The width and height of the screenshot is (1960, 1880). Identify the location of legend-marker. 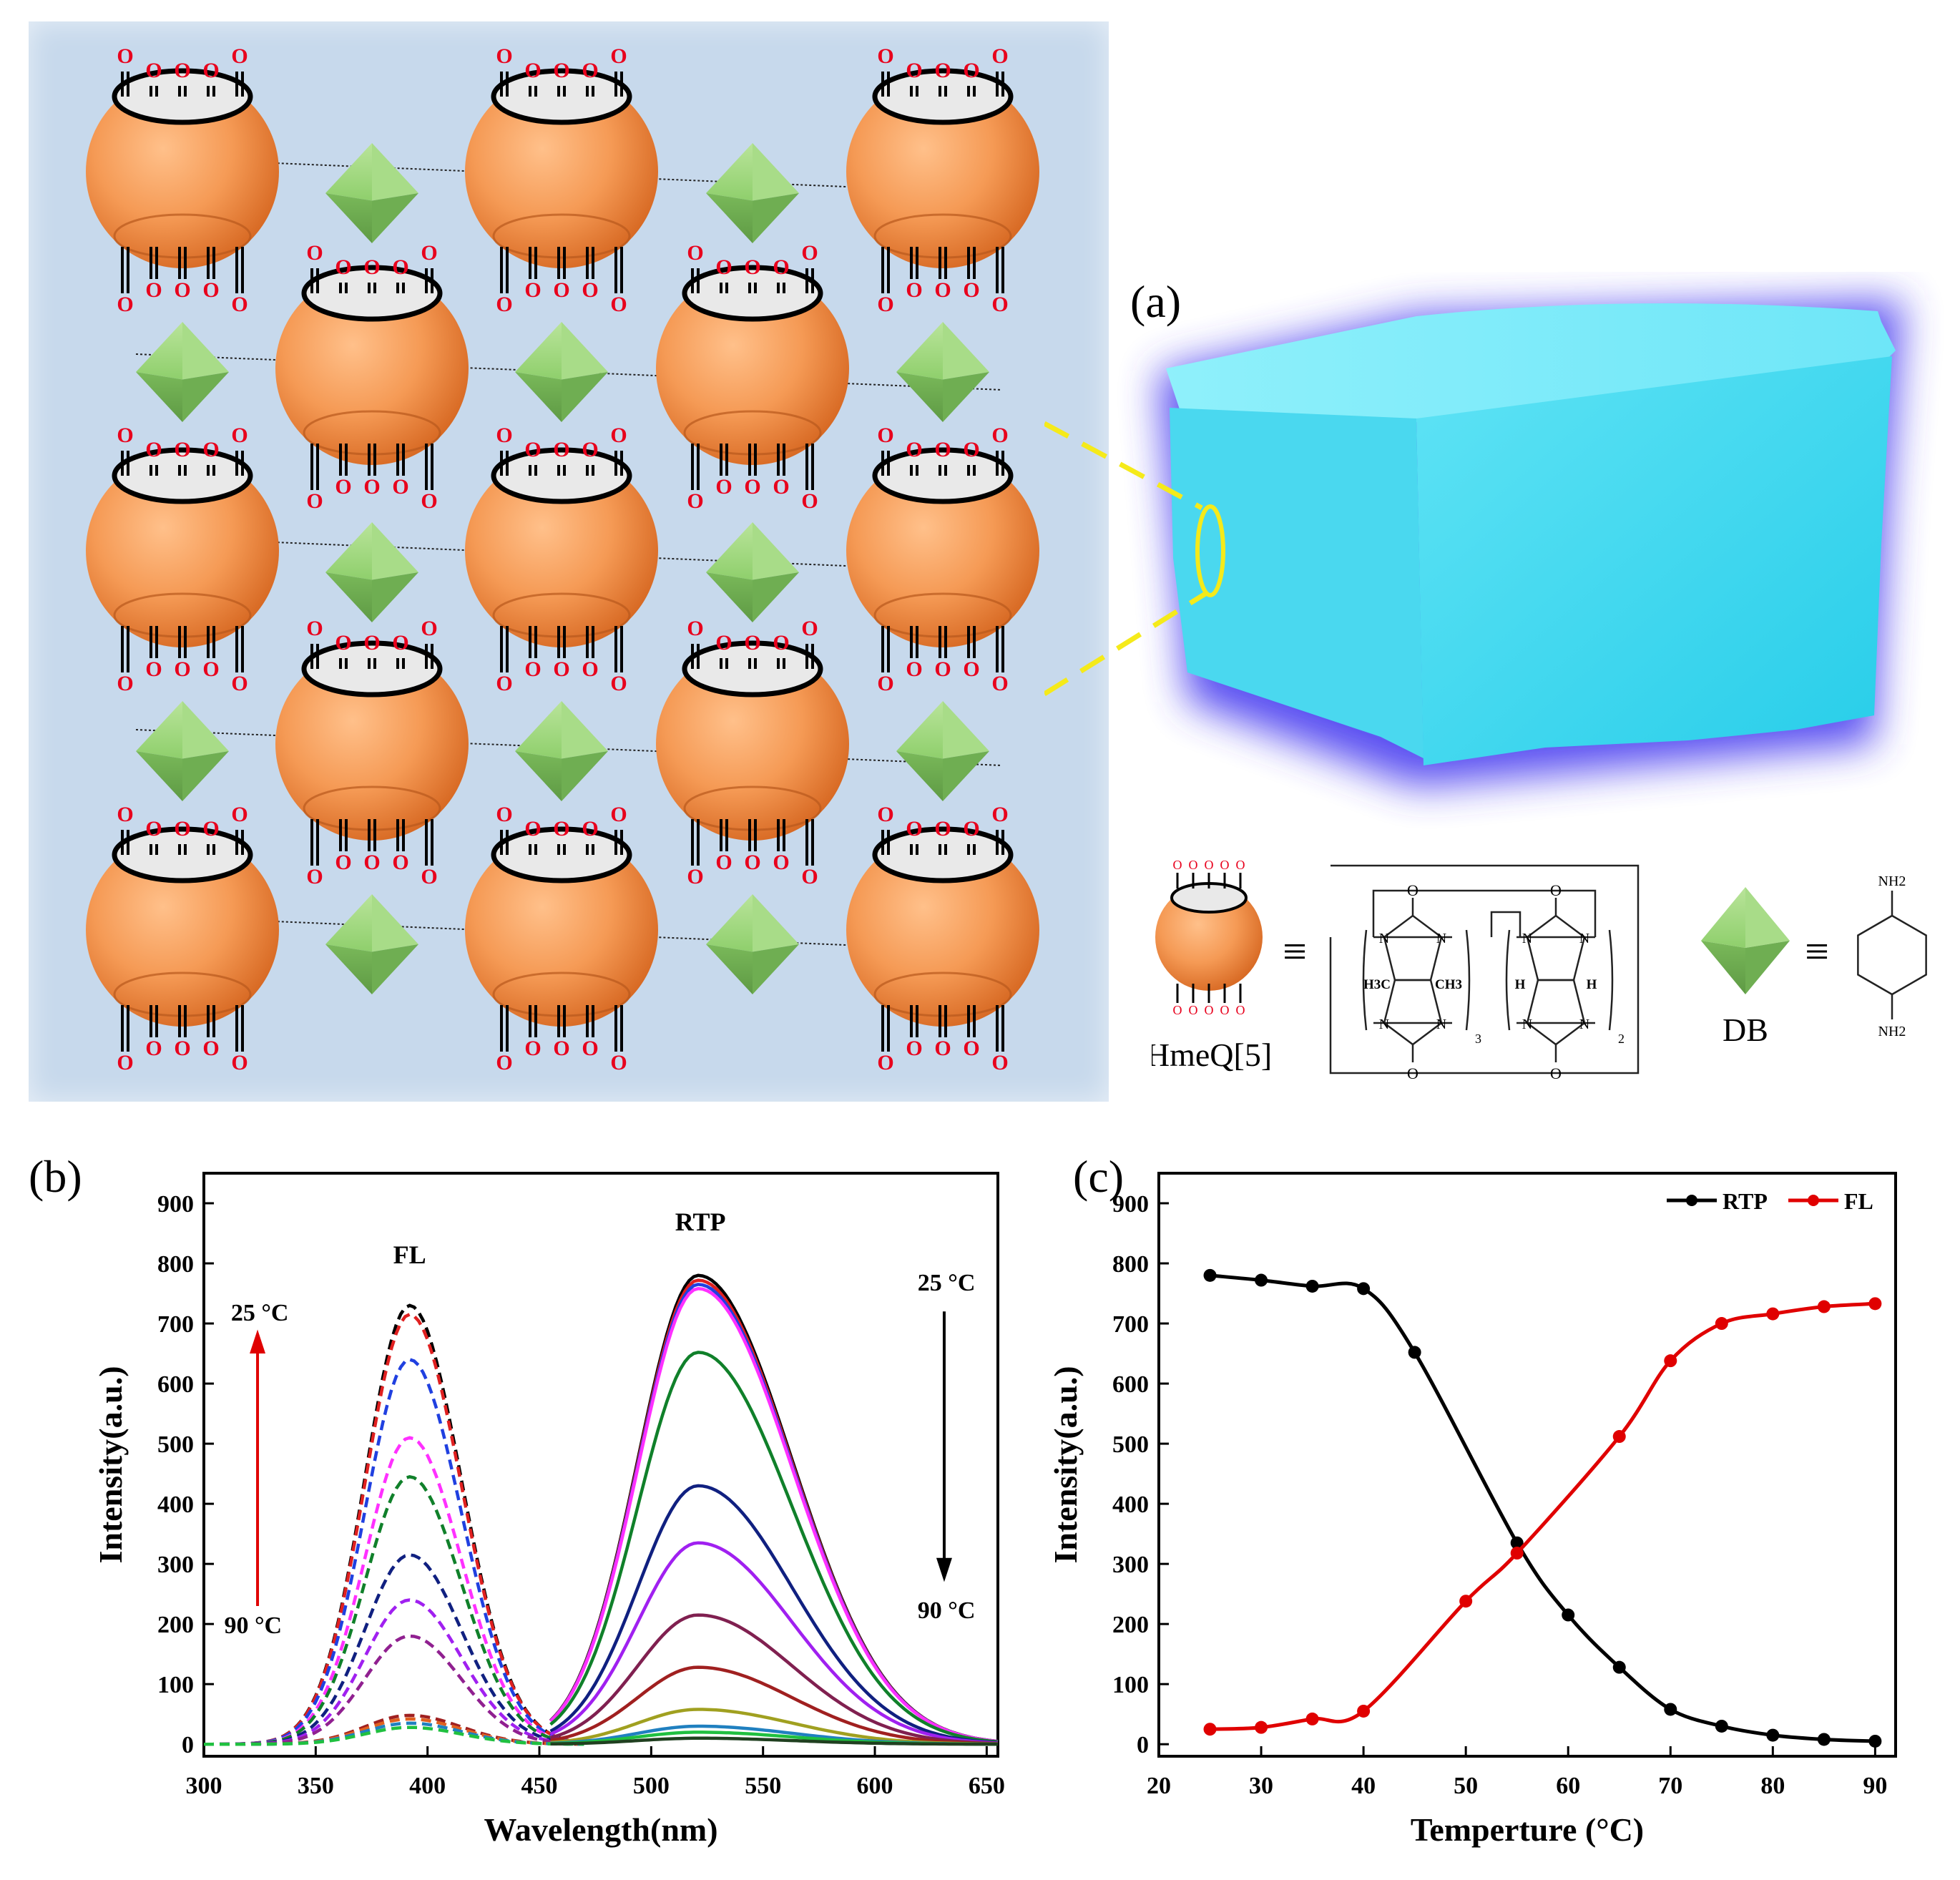
(1814, 1200).